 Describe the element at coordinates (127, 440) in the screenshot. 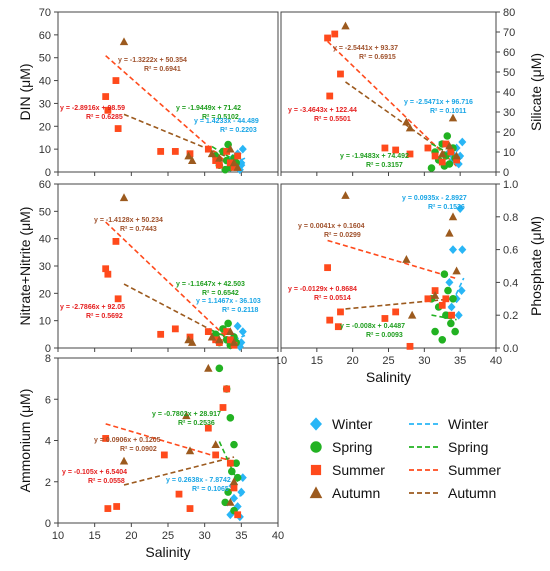

I see `fit-equation: y = 0.0906x + 0.1205` at that location.